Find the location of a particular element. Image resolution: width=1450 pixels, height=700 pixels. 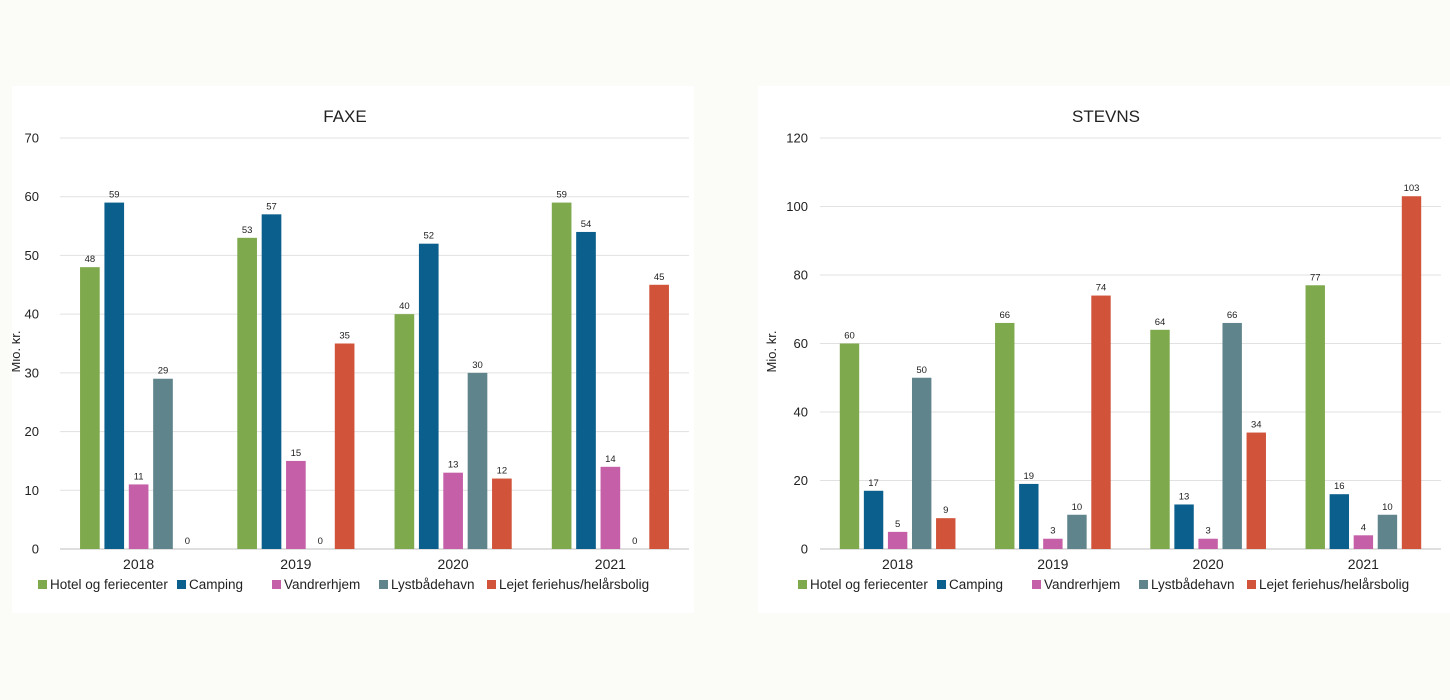

chart-title: STEVNS is located at coordinates (1106, 116).